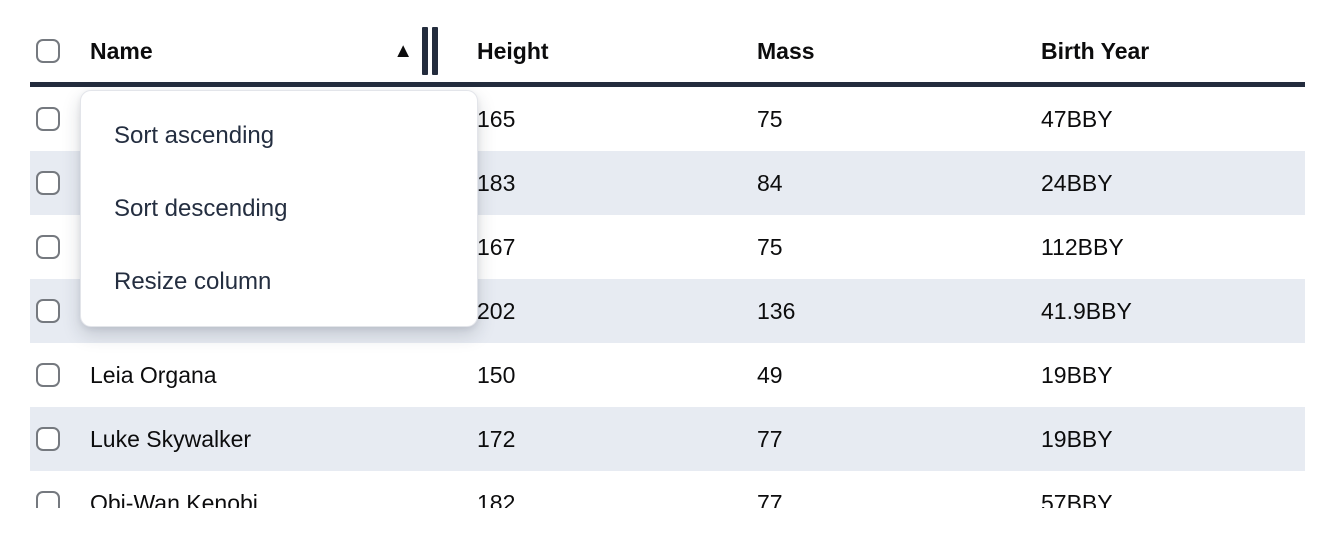 Image resolution: width=1330 pixels, height=536 pixels. I want to click on cell-height: 172, so click(496, 438).